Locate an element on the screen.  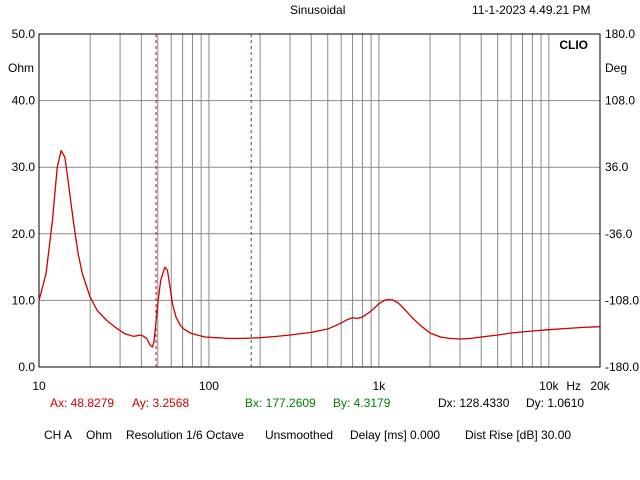
y-tick-label-2: 20.0 is located at coordinates (24, 234).